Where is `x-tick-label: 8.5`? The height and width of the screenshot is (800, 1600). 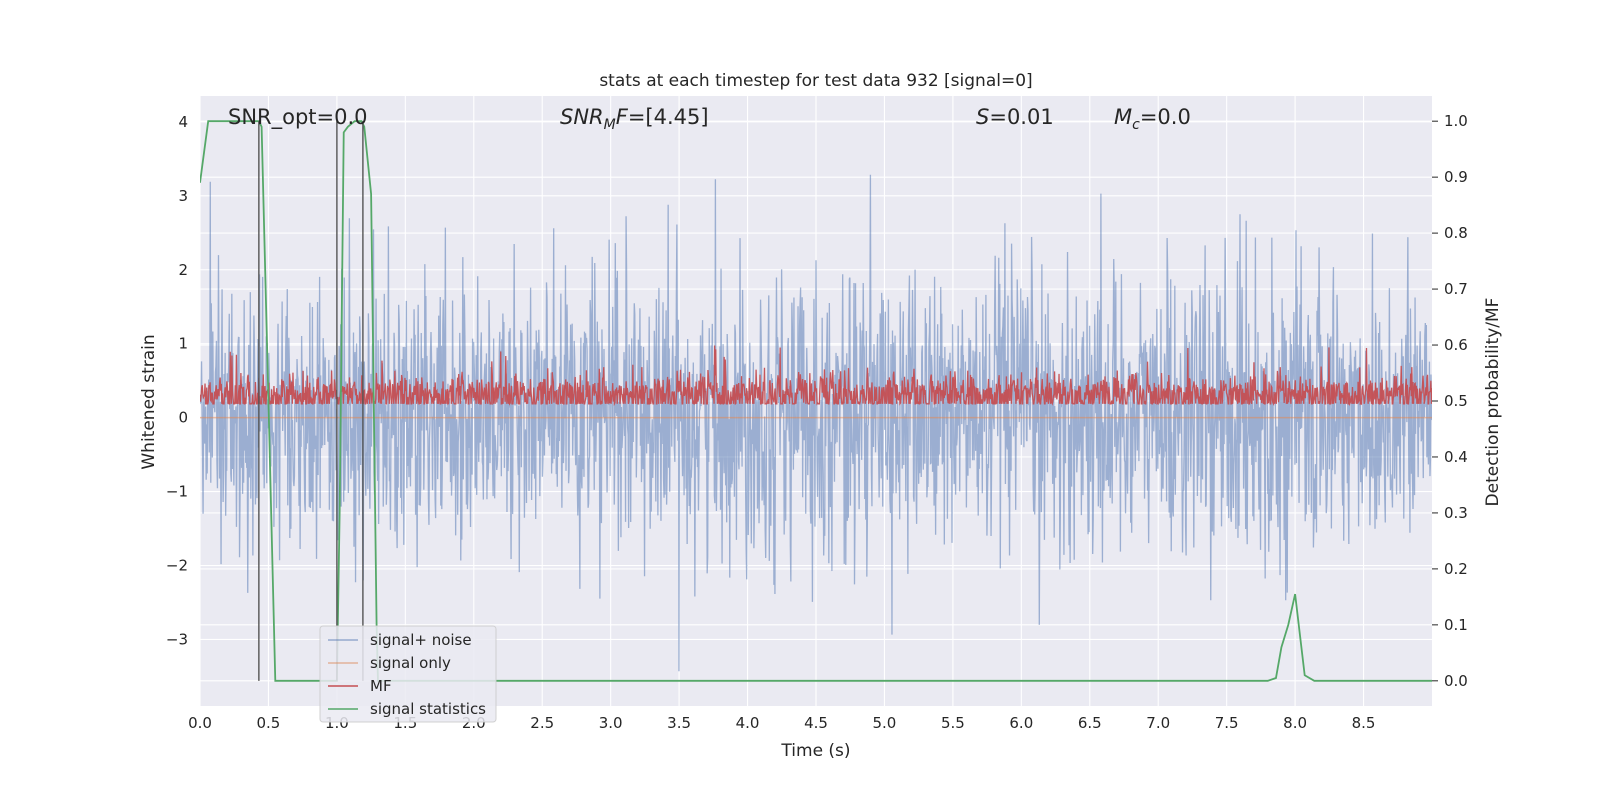 x-tick-label: 8.5 is located at coordinates (1364, 723).